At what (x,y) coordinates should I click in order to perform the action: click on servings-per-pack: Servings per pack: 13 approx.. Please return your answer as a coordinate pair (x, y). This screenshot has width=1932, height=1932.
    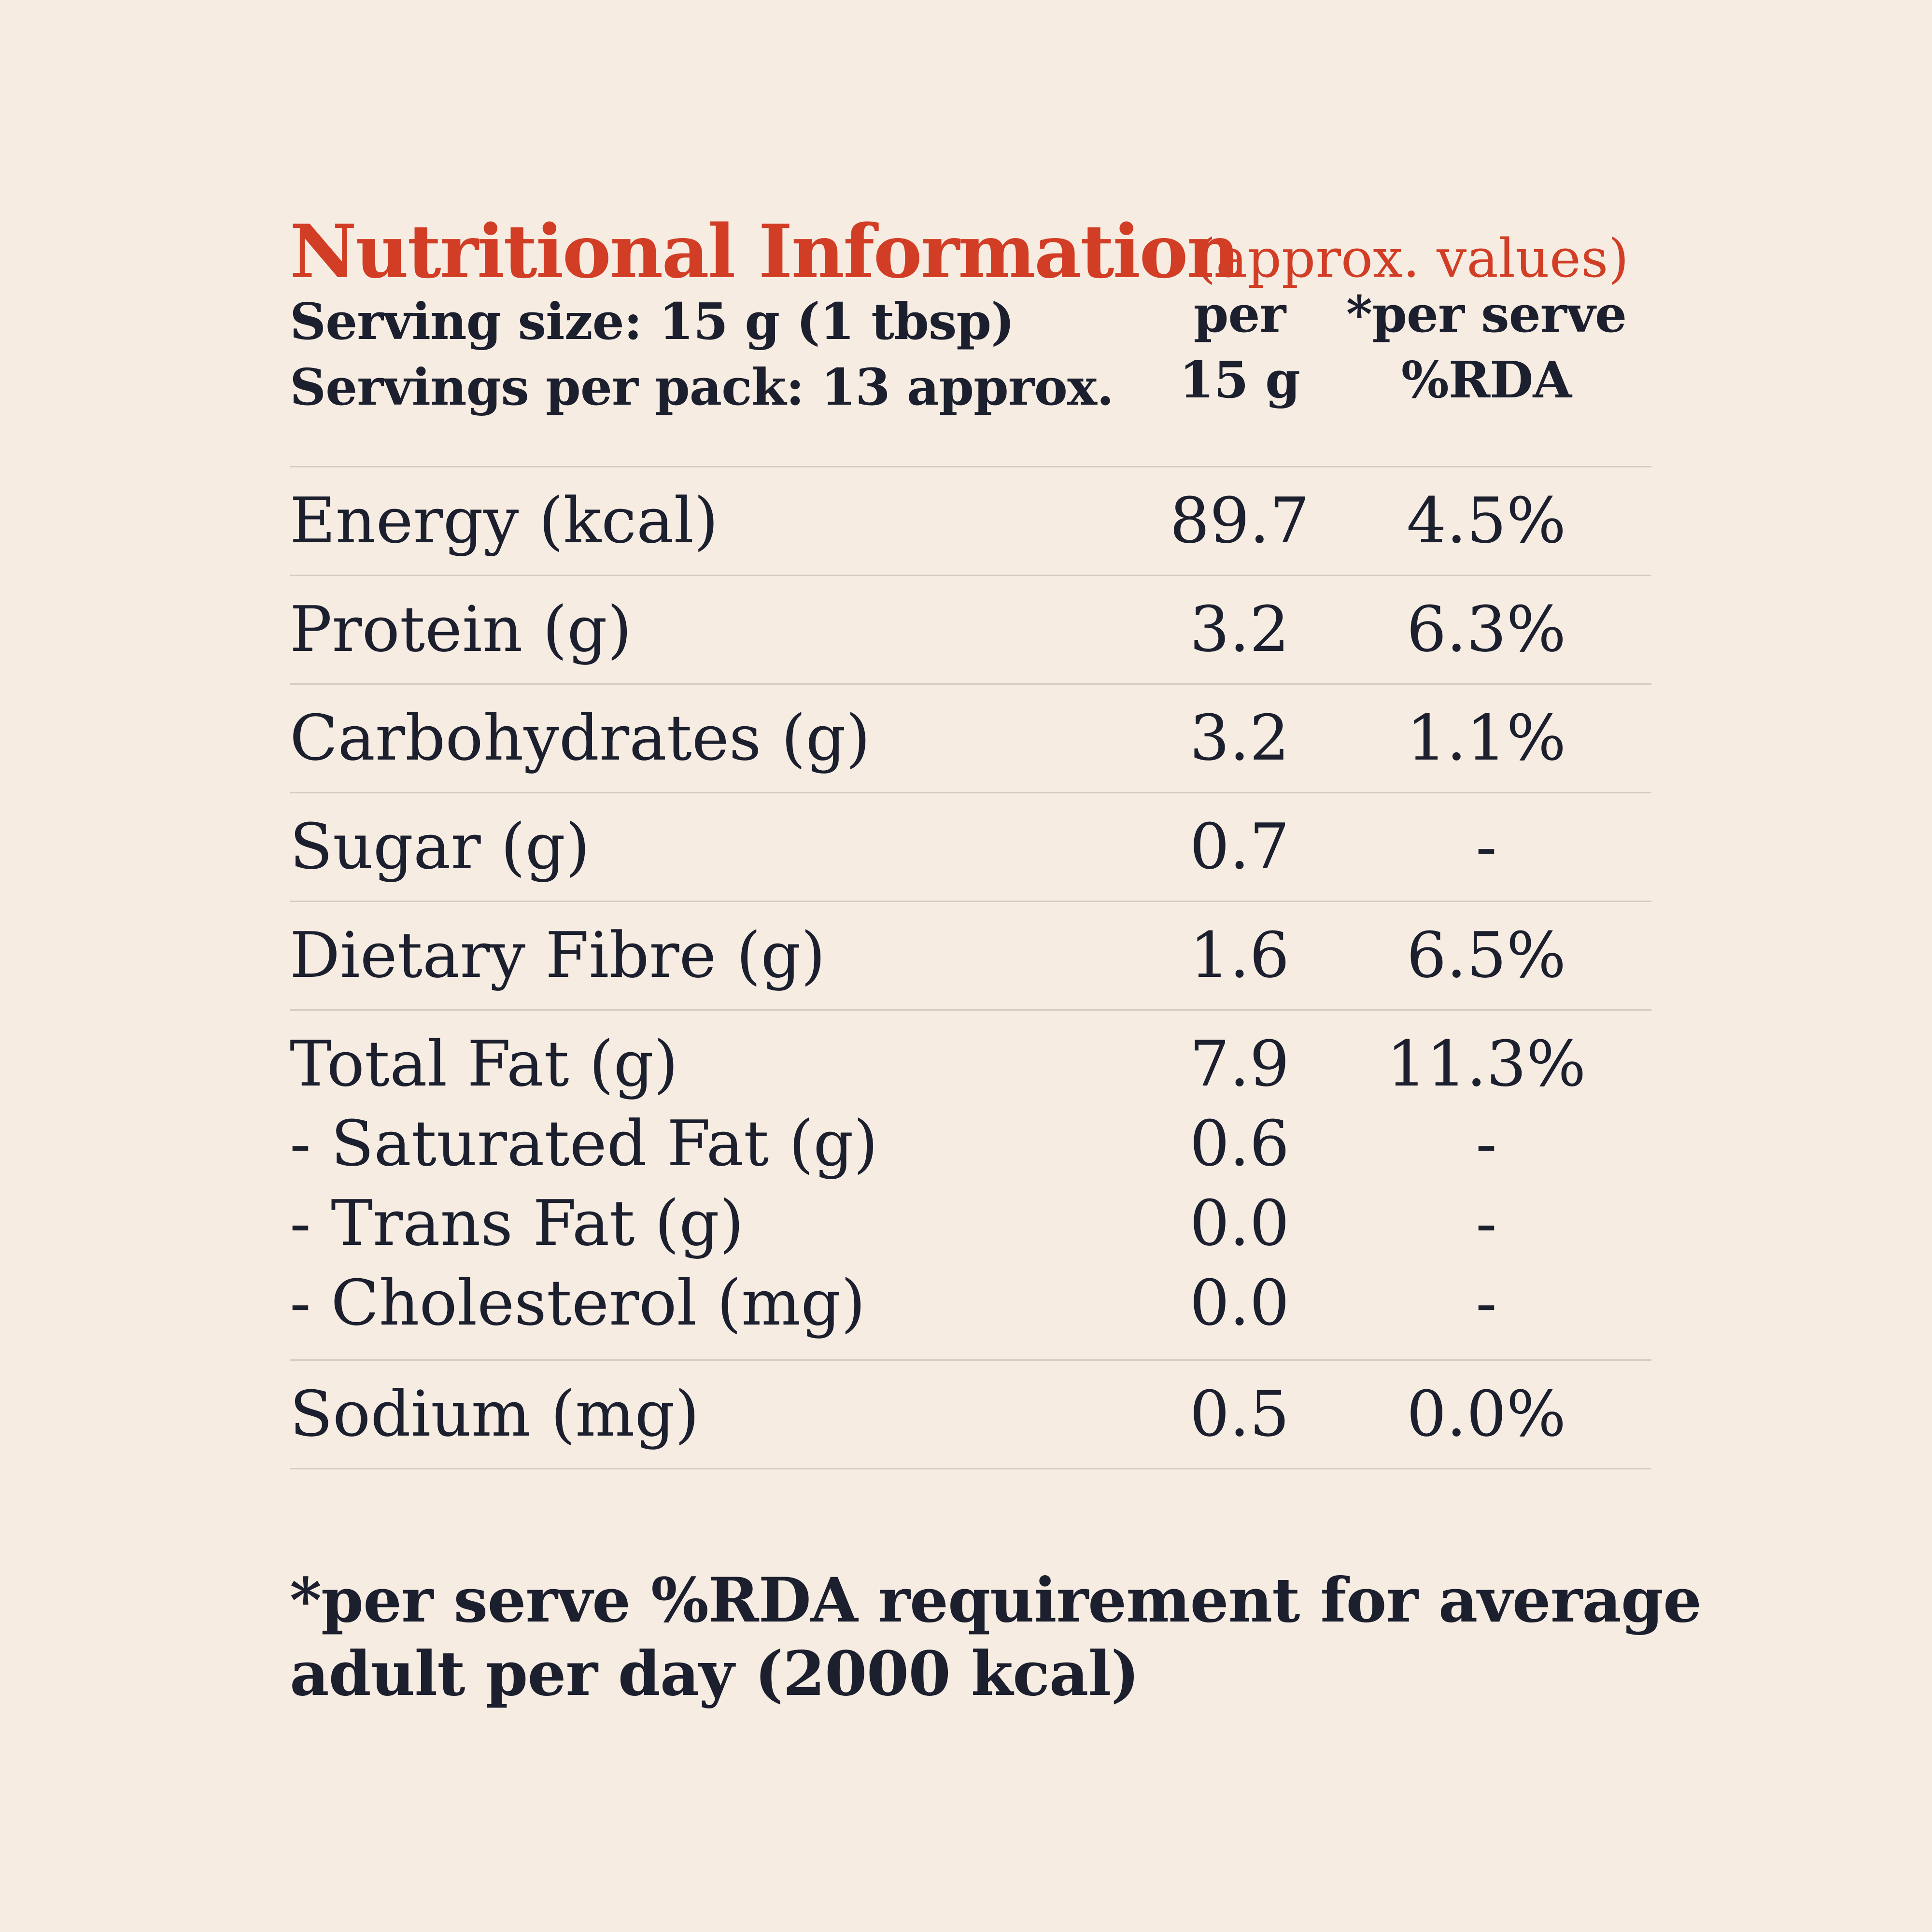
    Looking at the image, I should click on (702, 387).